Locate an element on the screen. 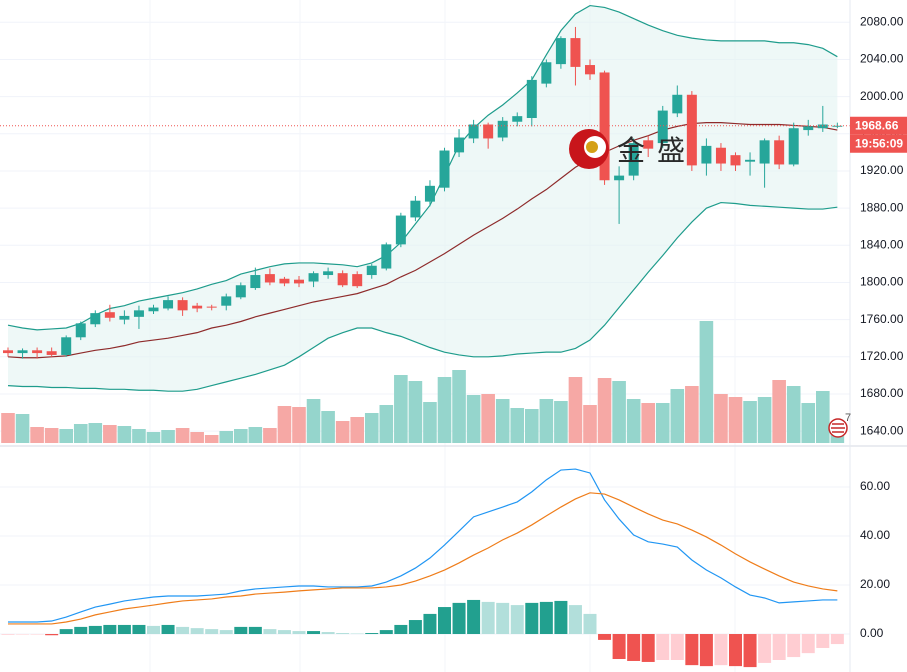 This screenshot has width=907, height=672. countdown-box is located at coordinates (878, 143).